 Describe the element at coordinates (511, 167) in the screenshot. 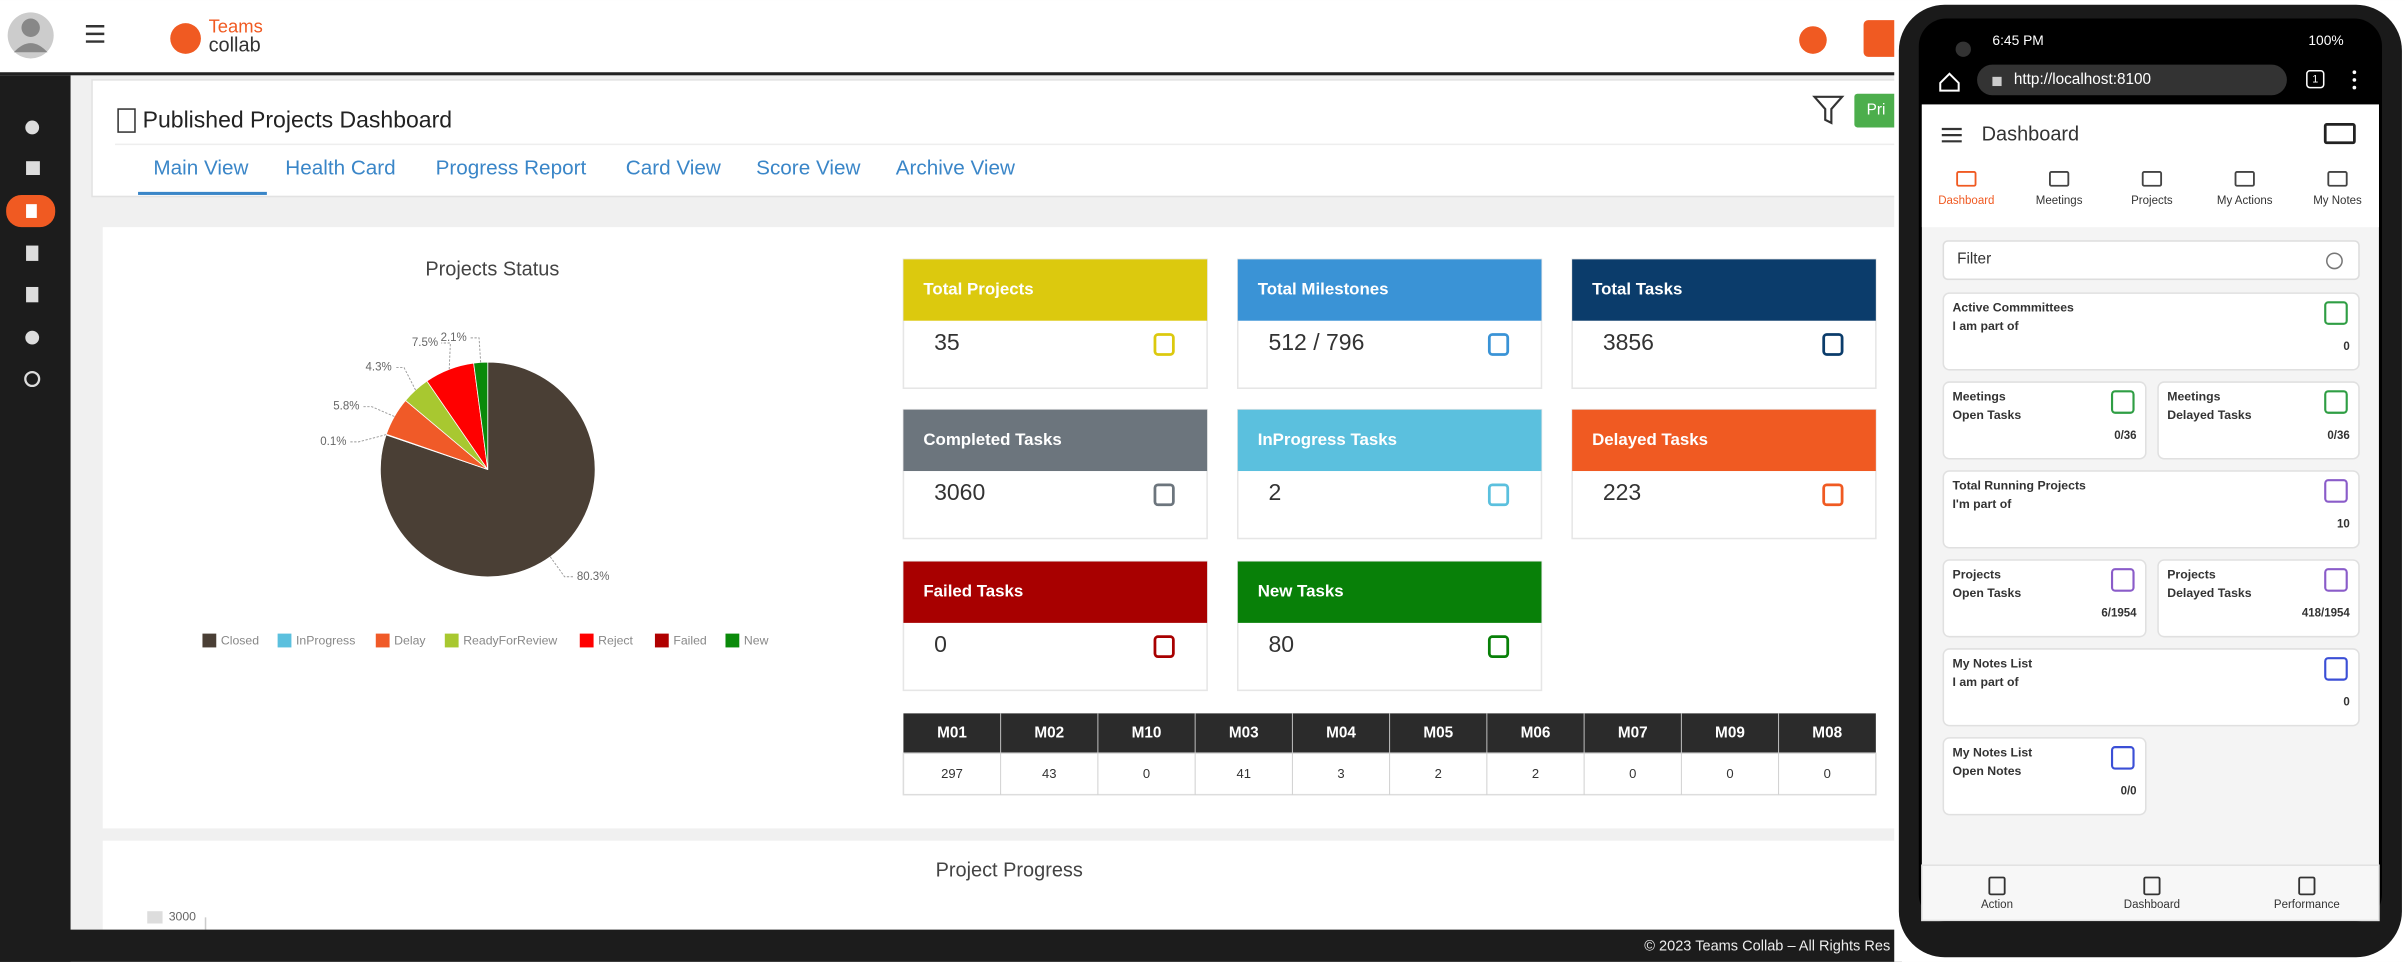

I see `tab: Progress Report` at that location.